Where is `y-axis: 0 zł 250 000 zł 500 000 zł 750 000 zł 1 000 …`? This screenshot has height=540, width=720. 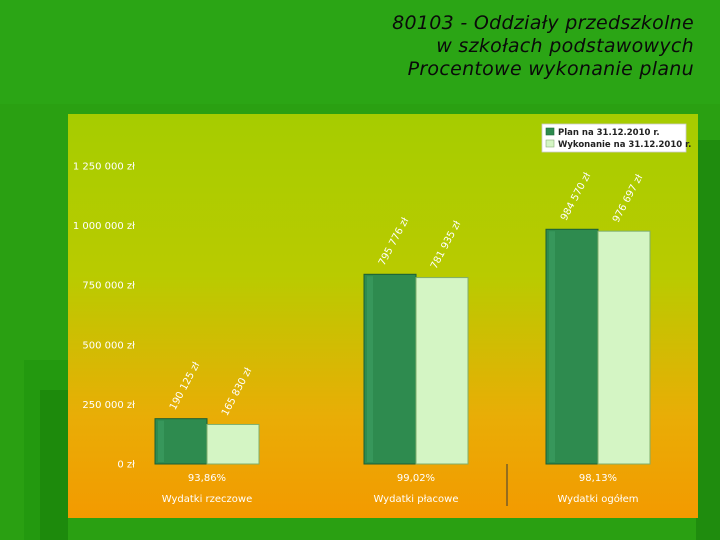
y-axis: 0 zł 250 000 zł 500 000 zł 750 000 zł 1 000 … is located at coordinates (104, 316).